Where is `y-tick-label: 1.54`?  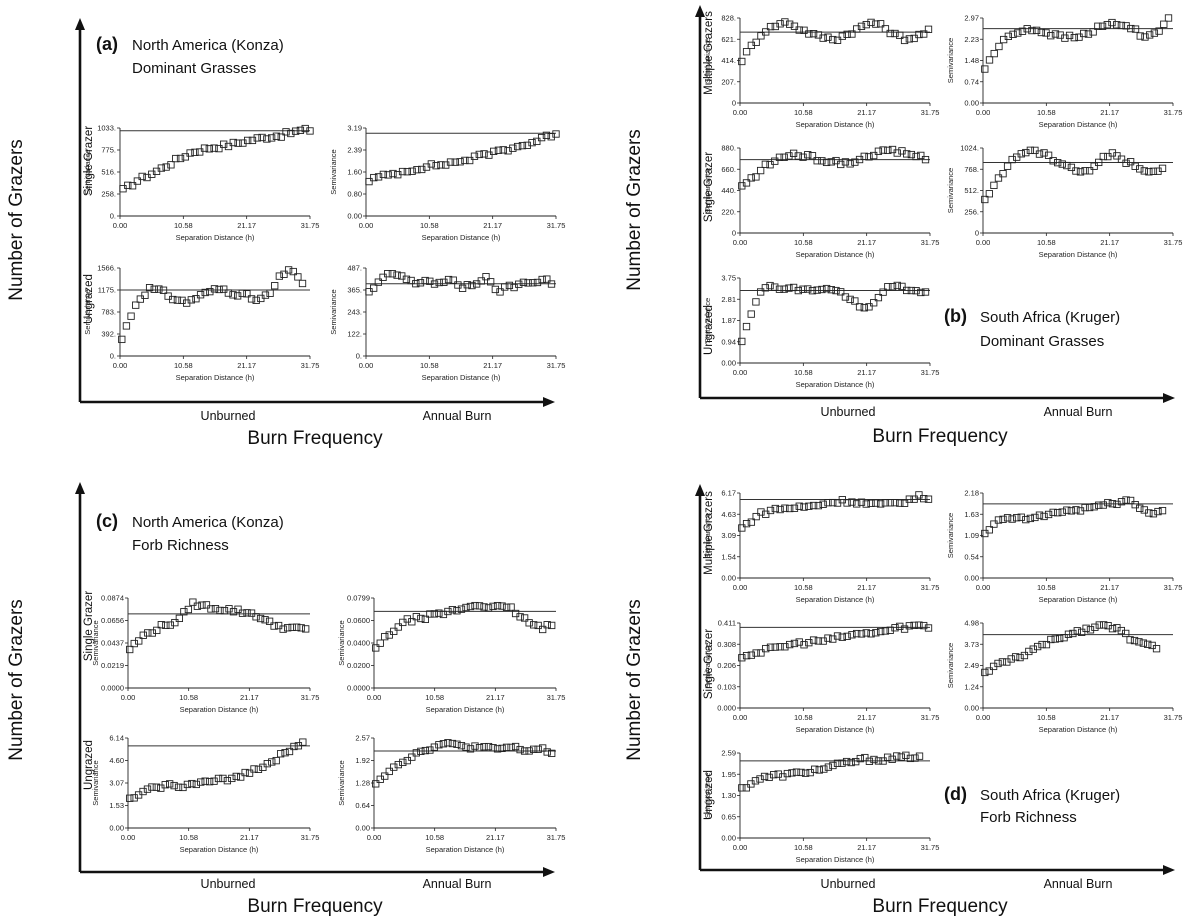 y-tick-label: 1.54 is located at coordinates (728, 556).